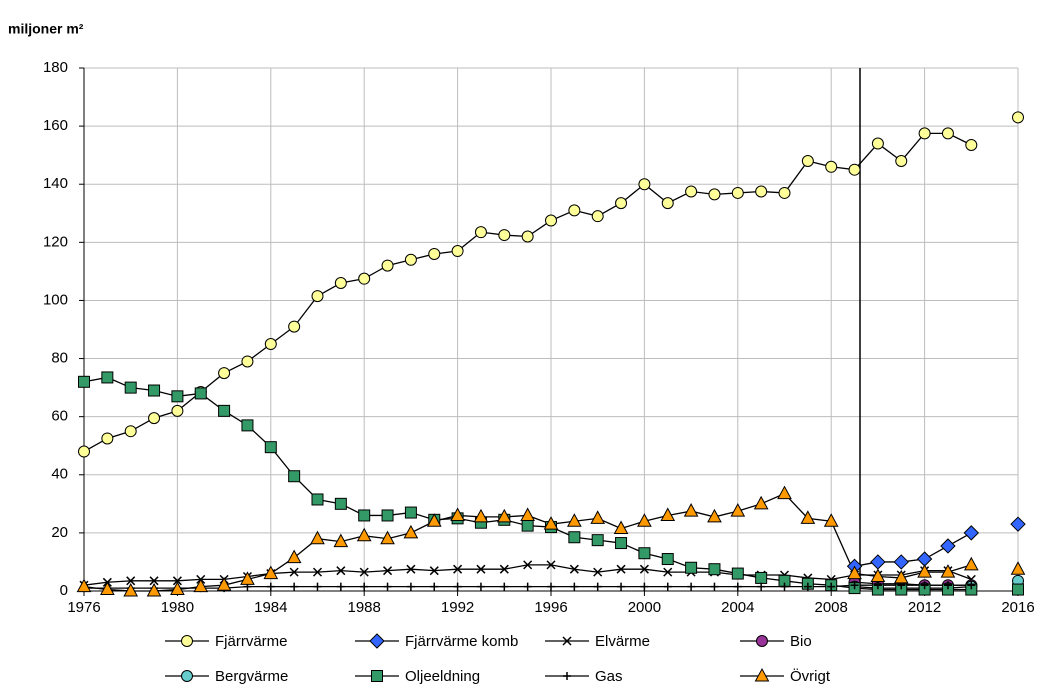  I want to click on y-tick-label: 60, so click(59, 416).